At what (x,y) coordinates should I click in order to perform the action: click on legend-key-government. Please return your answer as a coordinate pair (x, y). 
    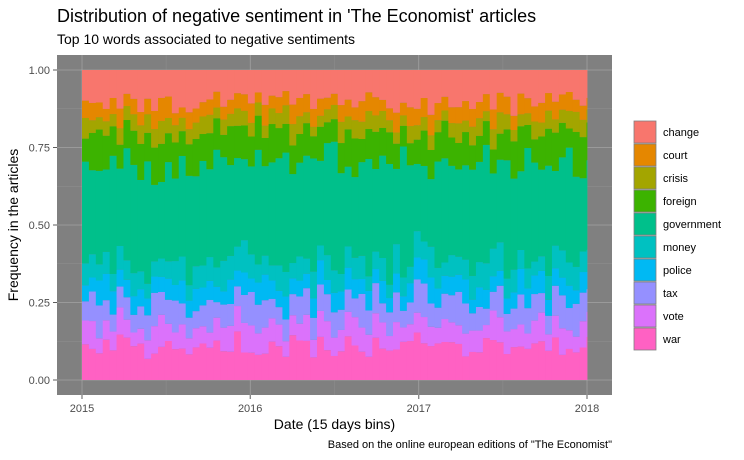
    Looking at the image, I should click on (645, 224).